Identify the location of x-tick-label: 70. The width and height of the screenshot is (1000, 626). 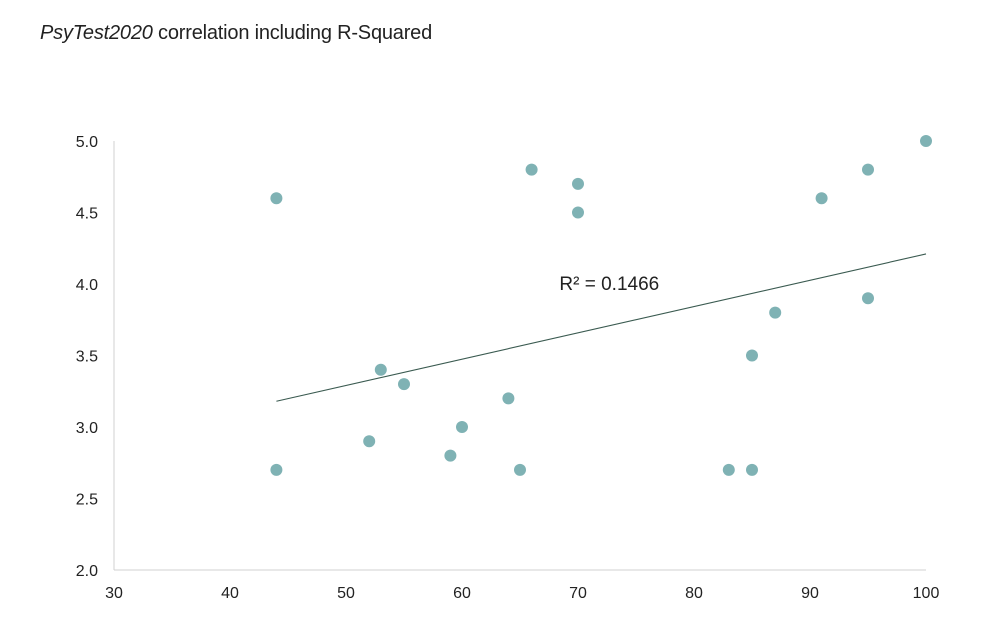
(578, 593).